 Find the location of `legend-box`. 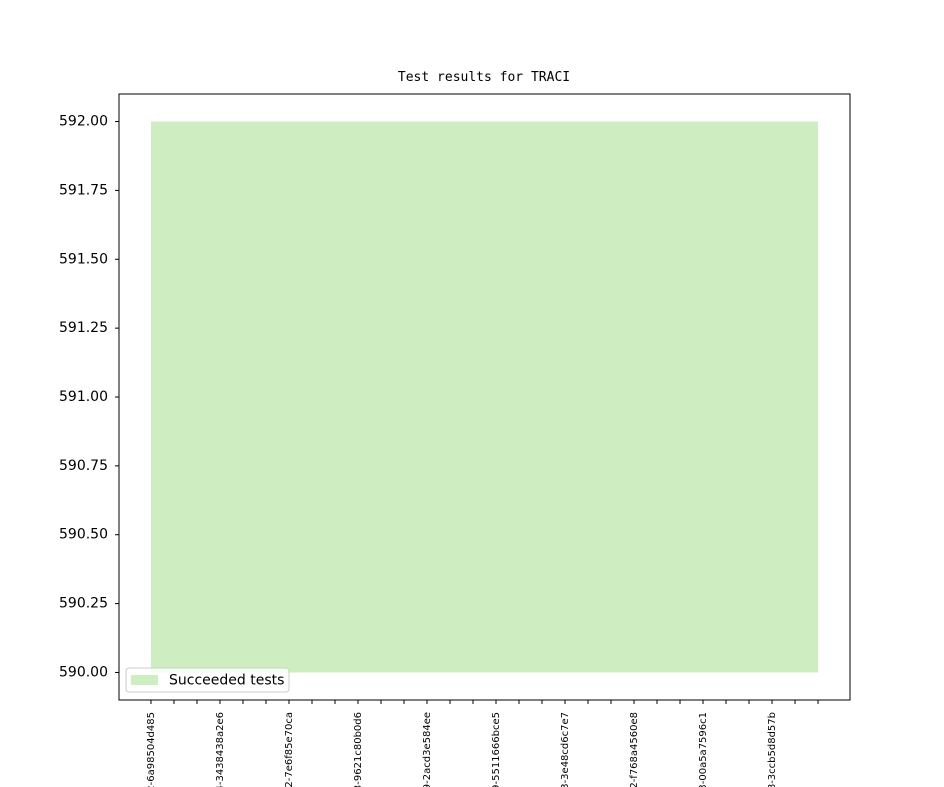

legend-box is located at coordinates (207, 680).